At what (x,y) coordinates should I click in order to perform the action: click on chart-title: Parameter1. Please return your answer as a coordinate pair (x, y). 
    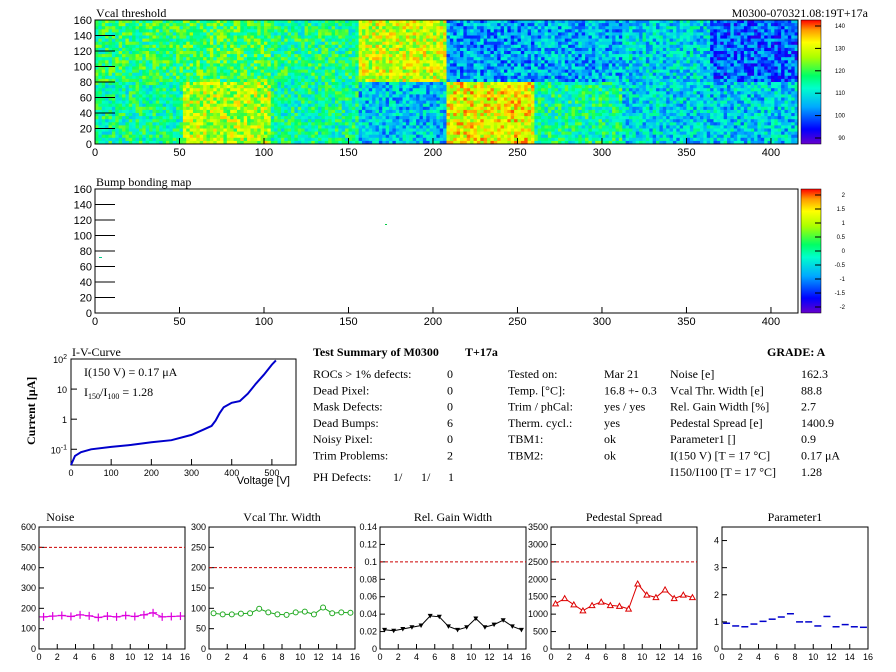
    Looking at the image, I should click on (795, 517).